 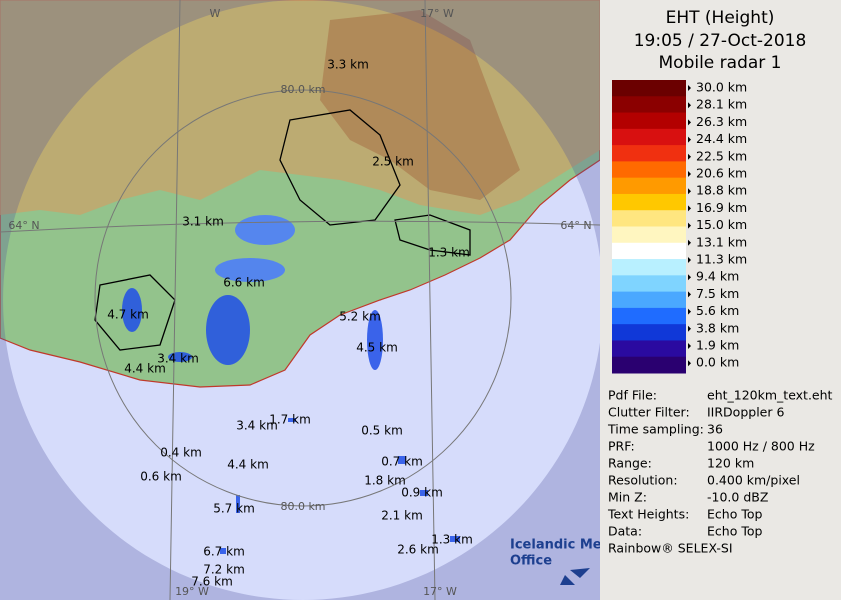 What do you see at coordinates (621, 446) in the screenshot?
I see `info-label: PRF:` at bounding box center [621, 446].